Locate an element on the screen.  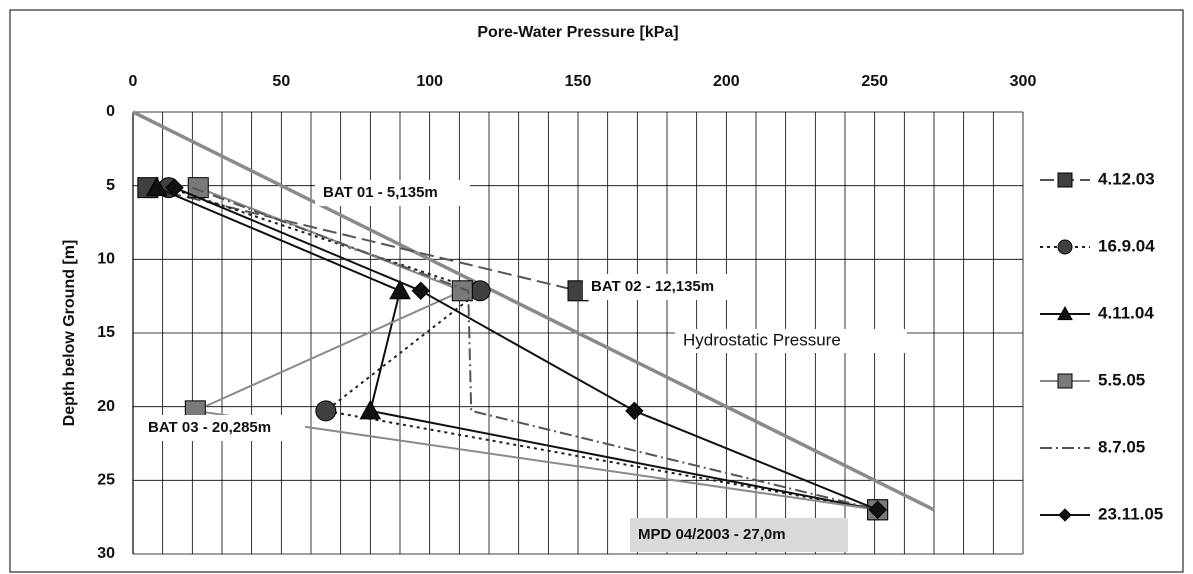
y-tick-label: 25 is located at coordinates (106, 480).